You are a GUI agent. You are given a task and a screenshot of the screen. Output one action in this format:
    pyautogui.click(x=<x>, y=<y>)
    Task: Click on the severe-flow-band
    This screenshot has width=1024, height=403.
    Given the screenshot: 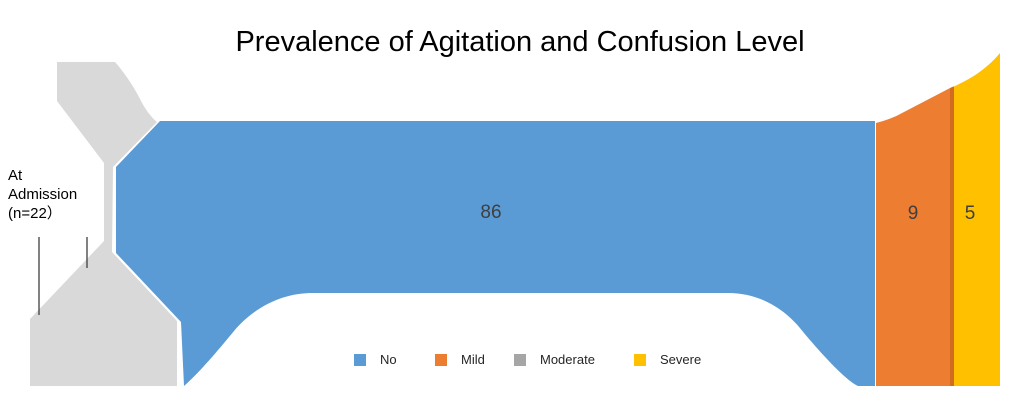 What is the action you would take?
    pyautogui.click(x=977, y=219)
    